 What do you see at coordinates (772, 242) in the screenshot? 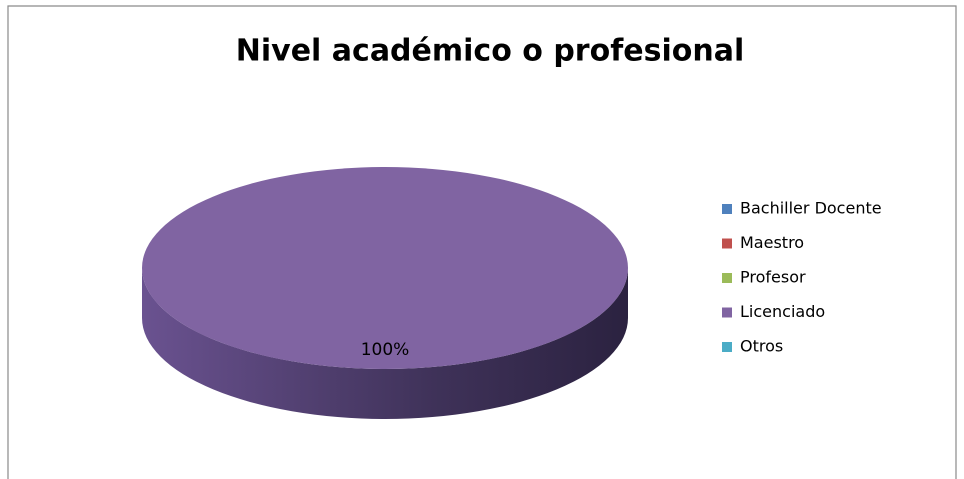
I see `legend-label: Maestro` at bounding box center [772, 242].